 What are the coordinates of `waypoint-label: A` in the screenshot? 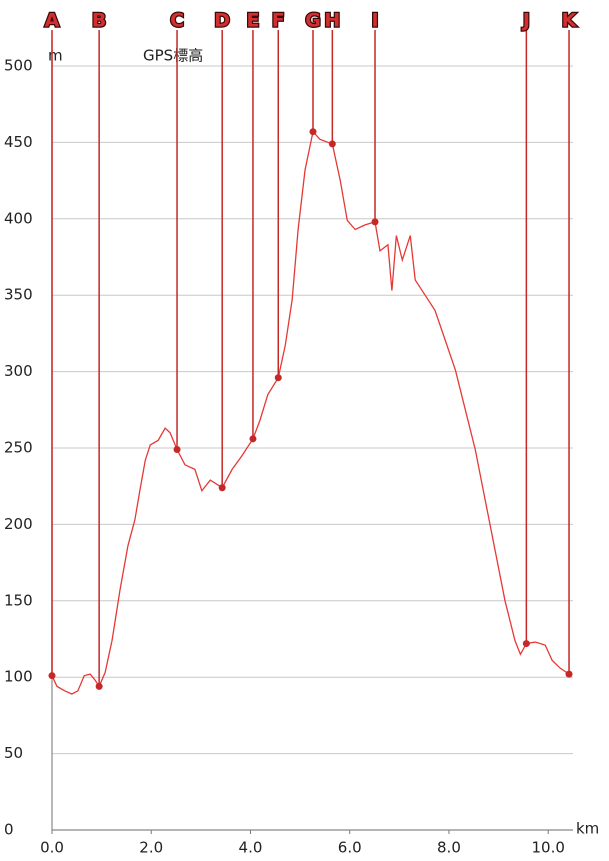 It's located at (52, 21).